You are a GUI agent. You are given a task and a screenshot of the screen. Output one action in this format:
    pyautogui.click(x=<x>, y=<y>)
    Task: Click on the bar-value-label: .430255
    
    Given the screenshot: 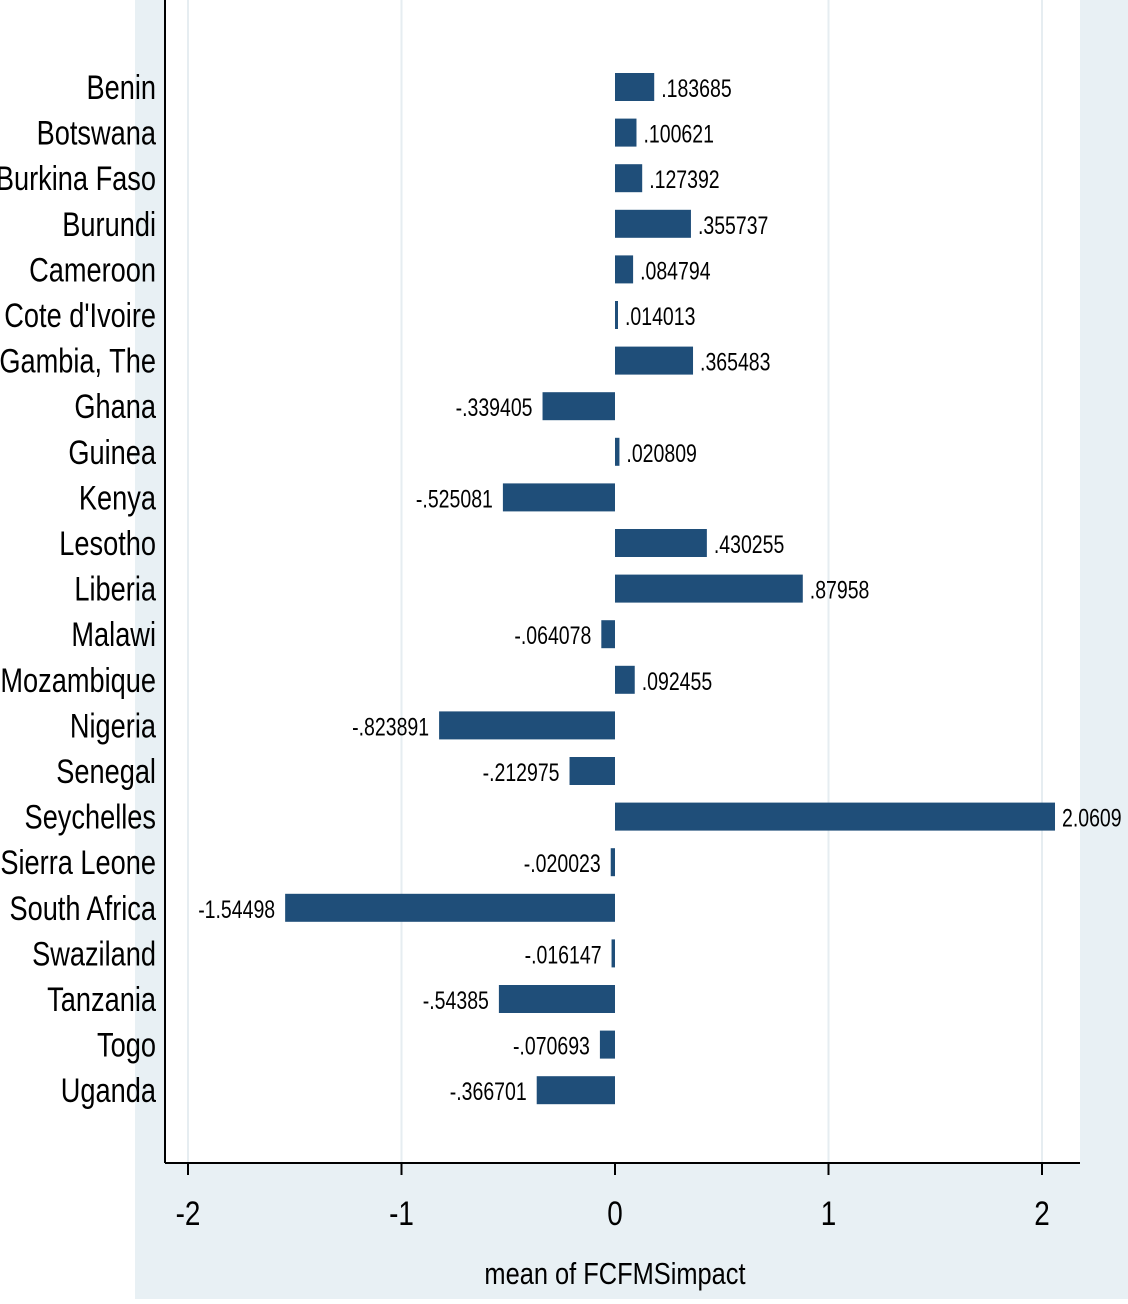 What is the action you would take?
    pyautogui.click(x=749, y=545)
    